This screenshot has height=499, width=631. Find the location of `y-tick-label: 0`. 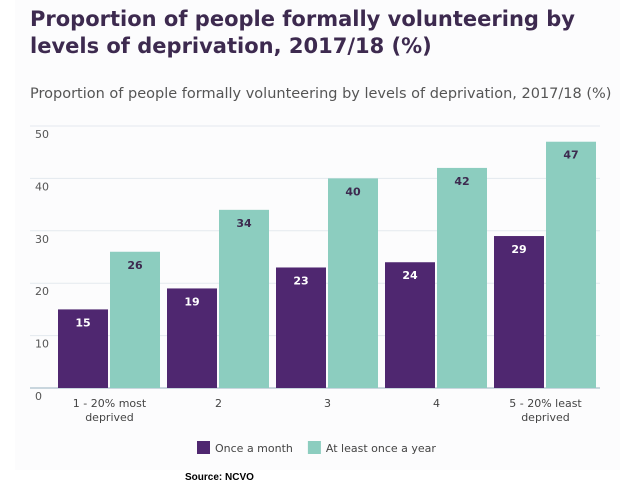

y-tick-label: 0 is located at coordinates (38, 396).